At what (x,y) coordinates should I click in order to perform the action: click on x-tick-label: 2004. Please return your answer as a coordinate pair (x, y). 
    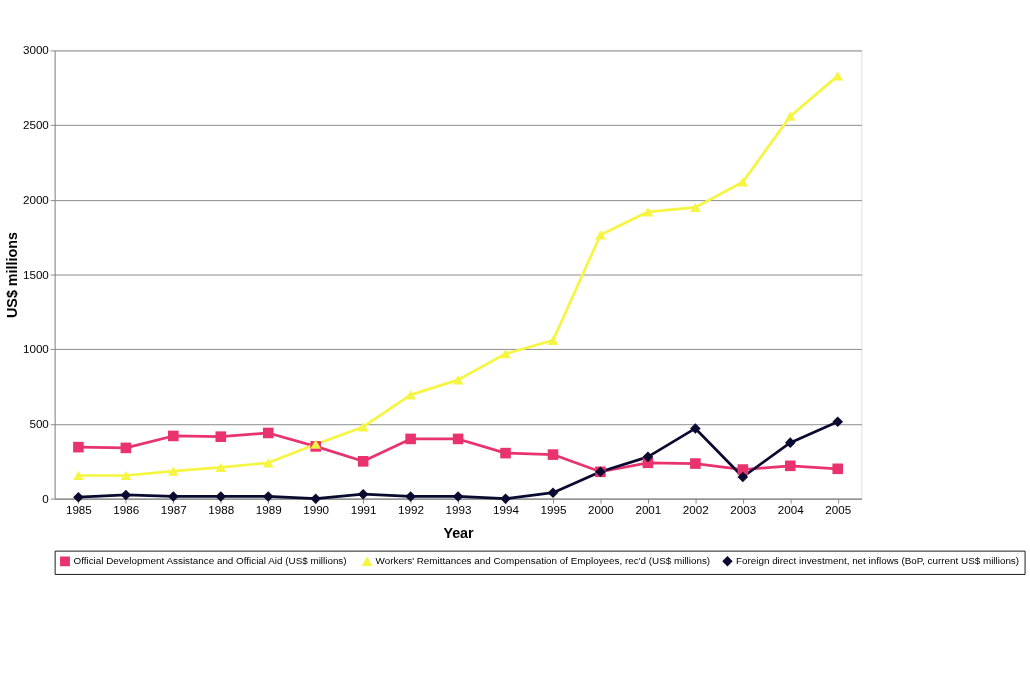
    Looking at the image, I should click on (791, 510).